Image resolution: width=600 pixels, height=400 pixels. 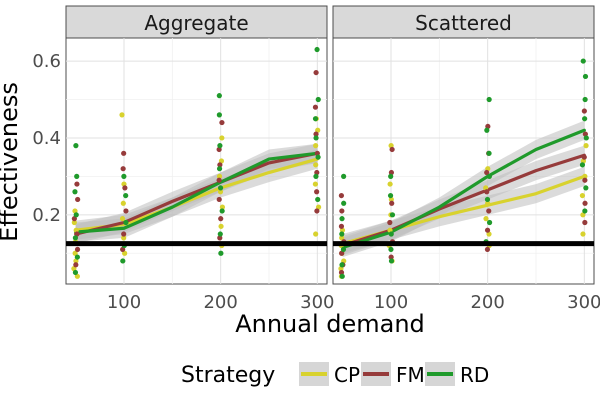 I want to click on x-tick-labels-scattered: 100 200 300, so click(x=487, y=302).